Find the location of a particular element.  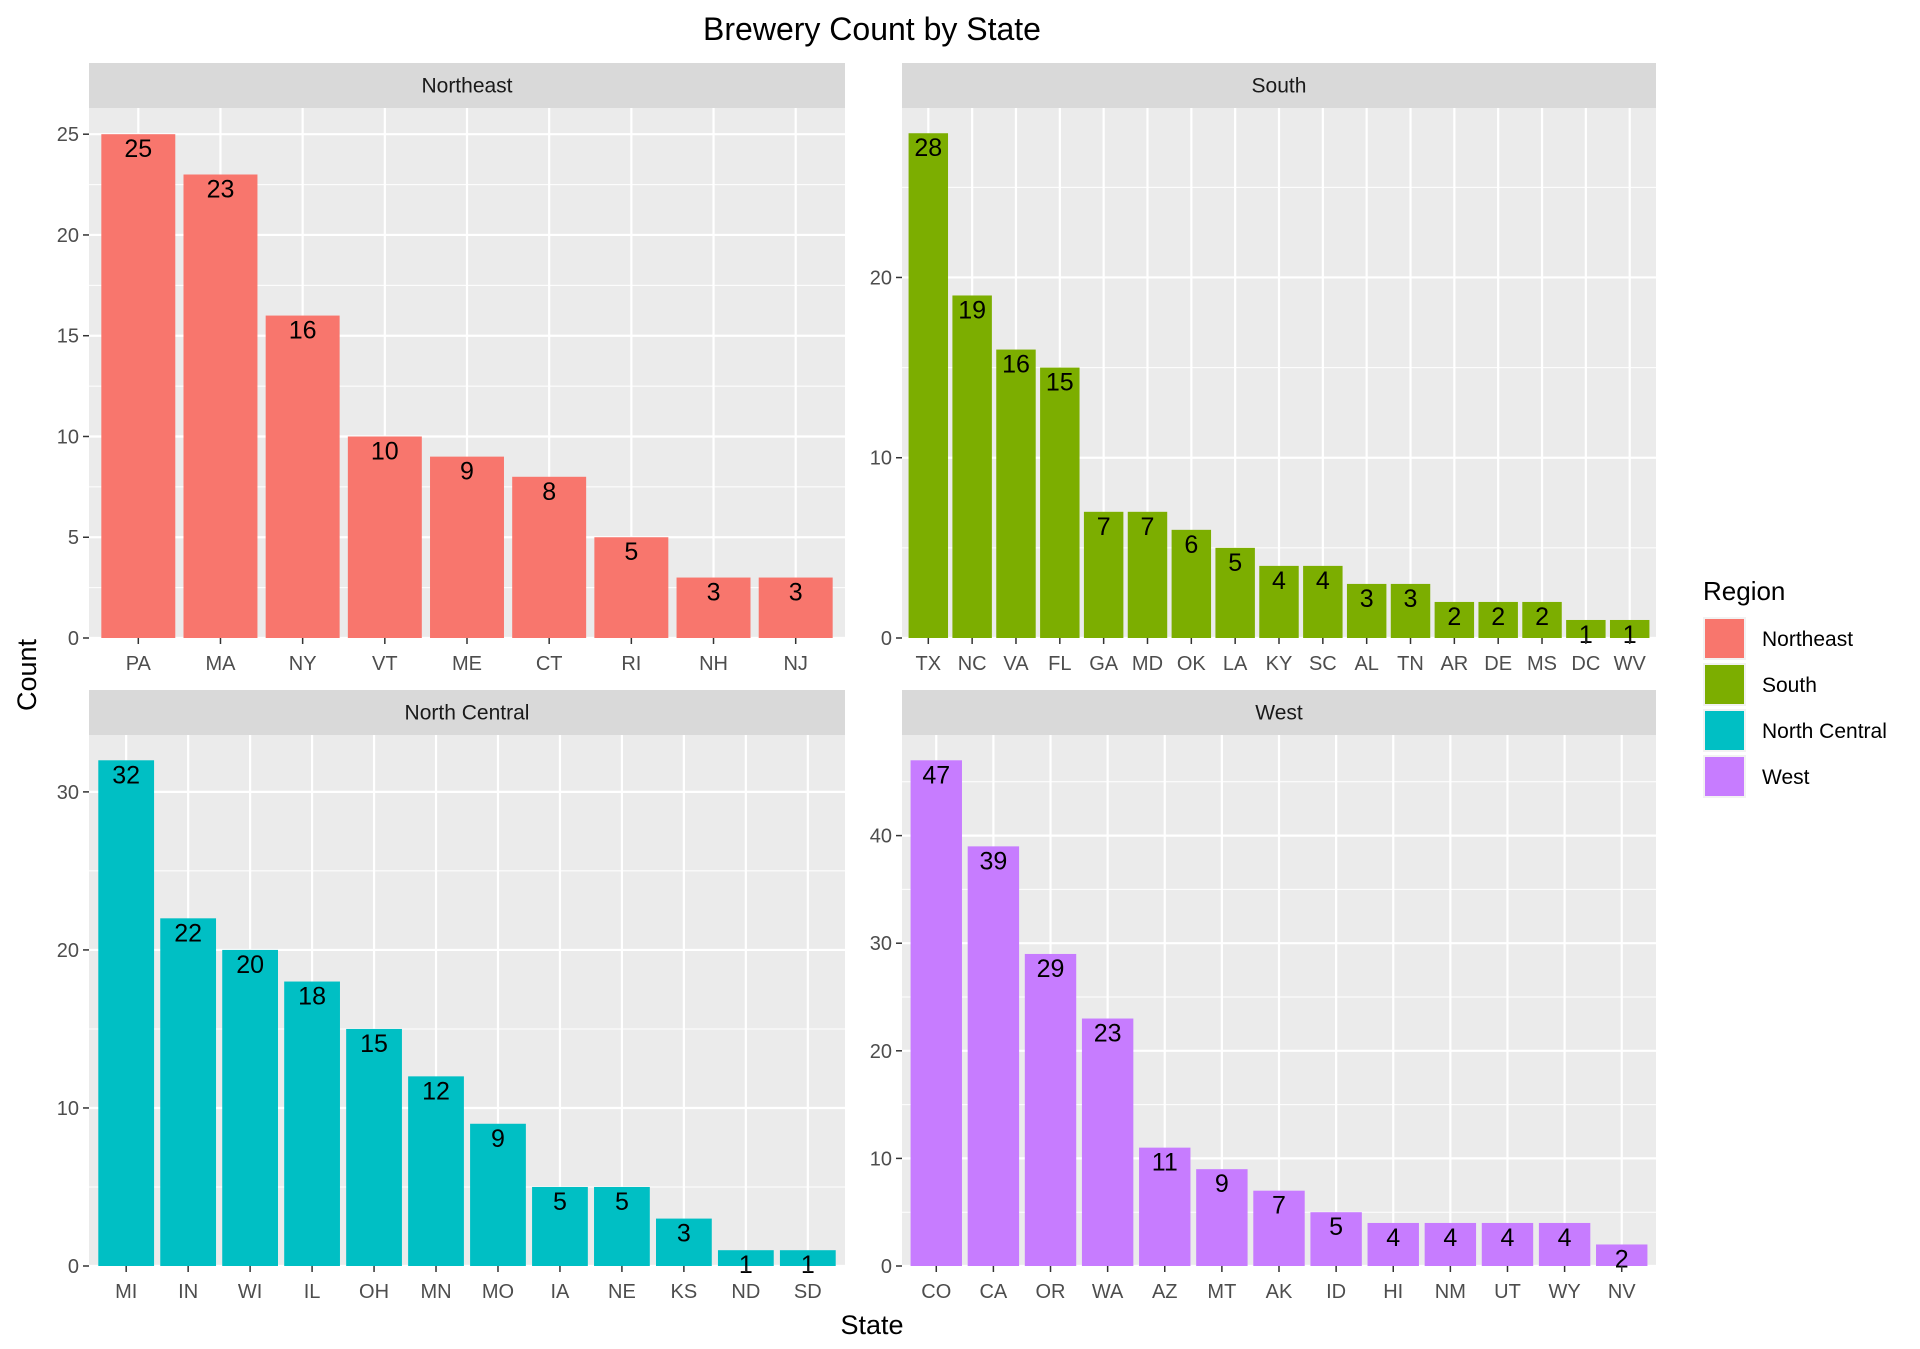

value-label-pa: 25 is located at coordinates (138, 149).